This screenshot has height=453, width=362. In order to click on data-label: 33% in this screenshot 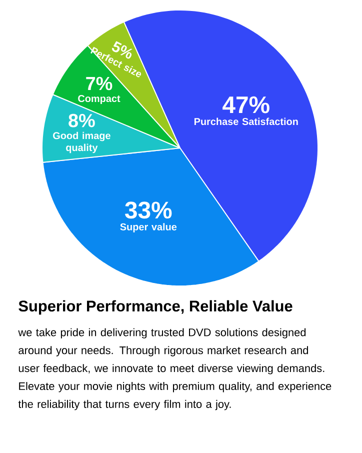, I will do `click(148, 210)`.